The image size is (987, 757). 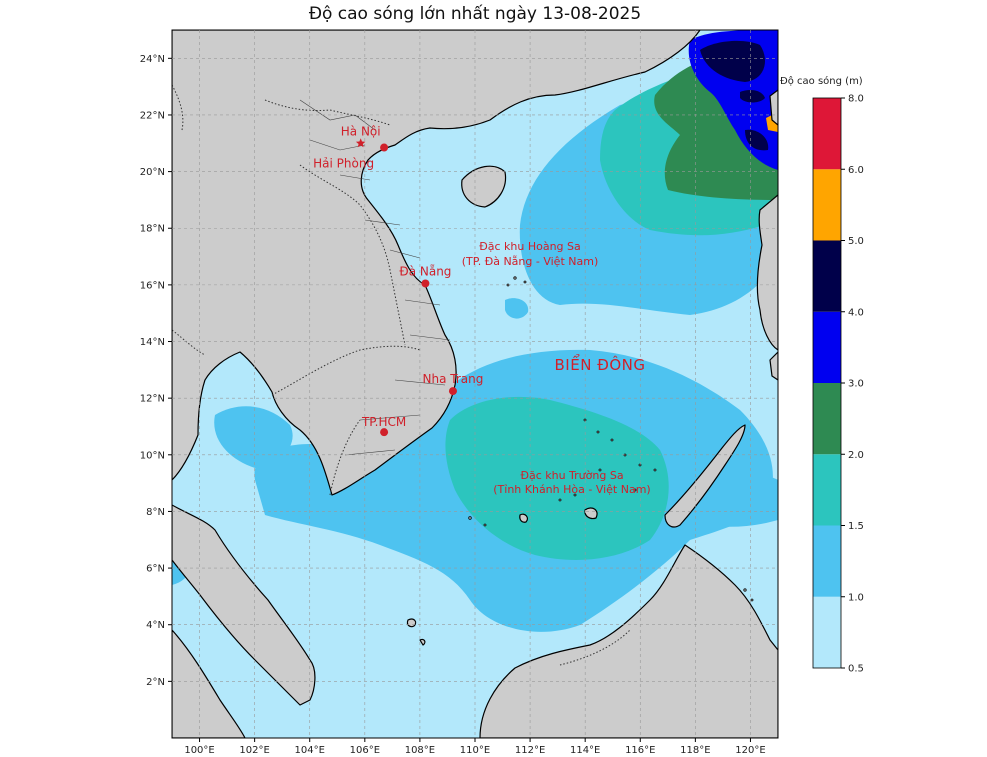 I want to click on colorbar-tick-label: 6.0, so click(x=856, y=170).